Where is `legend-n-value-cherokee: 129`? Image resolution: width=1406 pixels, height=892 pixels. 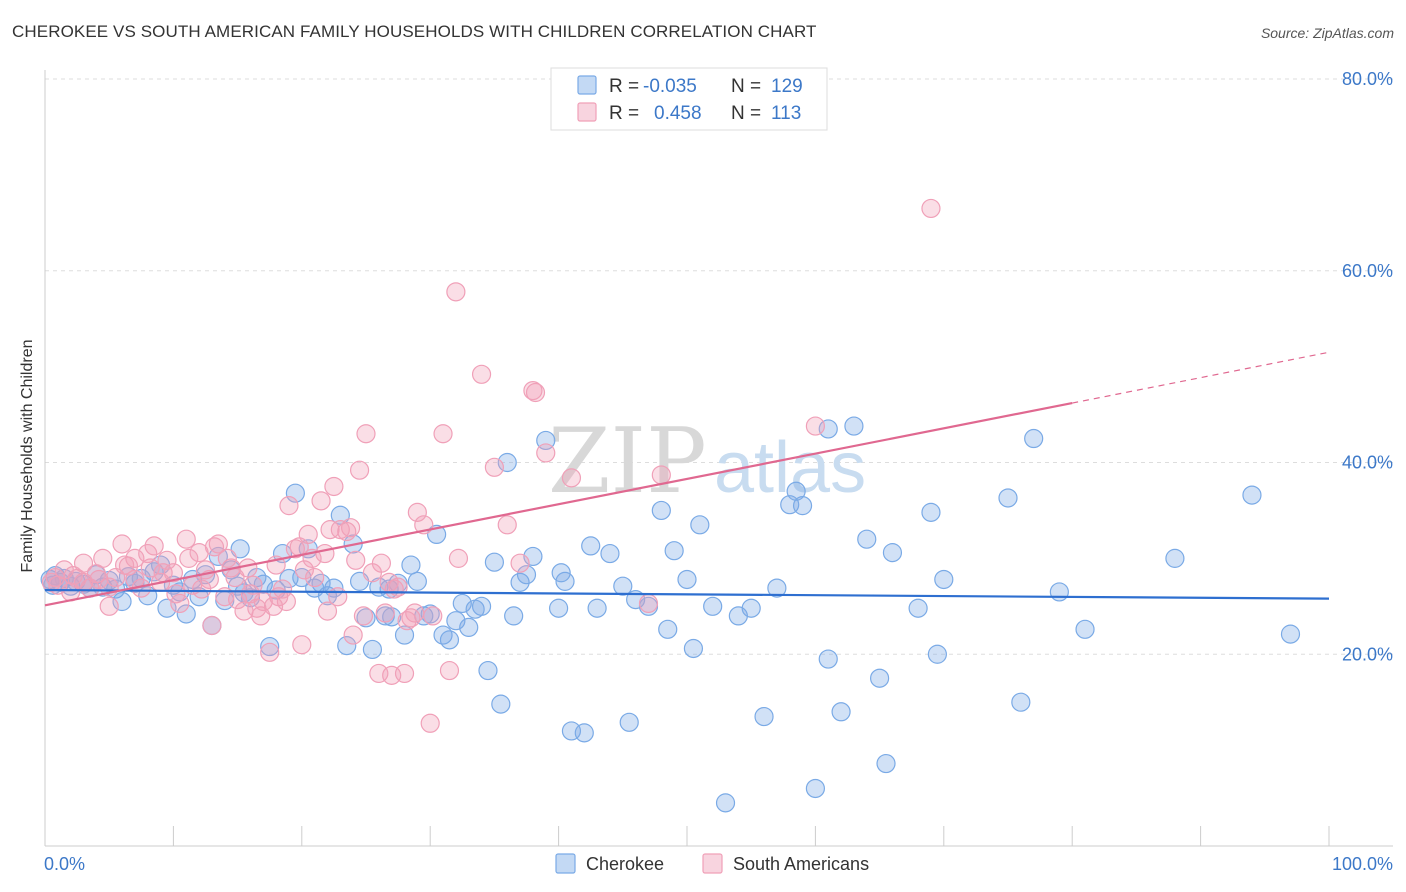 legend-n-value-cherokee: 129 is located at coordinates (787, 86).